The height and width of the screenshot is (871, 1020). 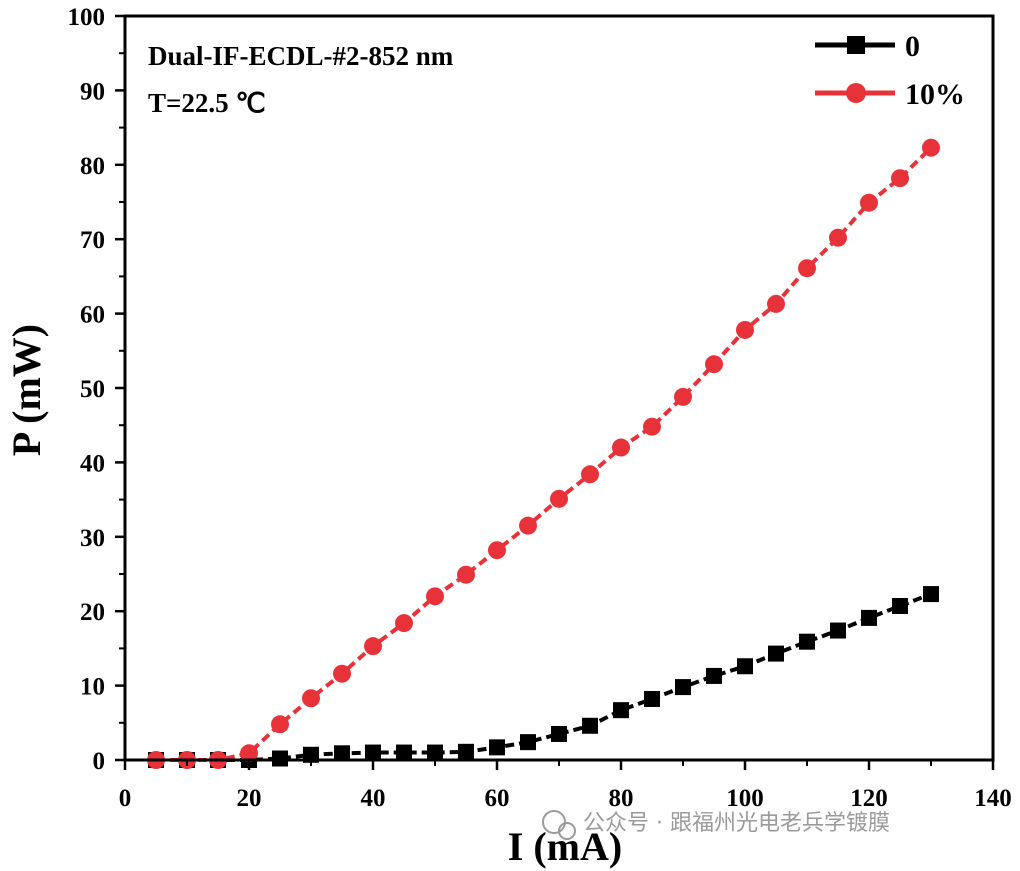 I want to click on watermark: 公众号 · 跟福州光电老兵学镀膜, so click(x=716, y=825).